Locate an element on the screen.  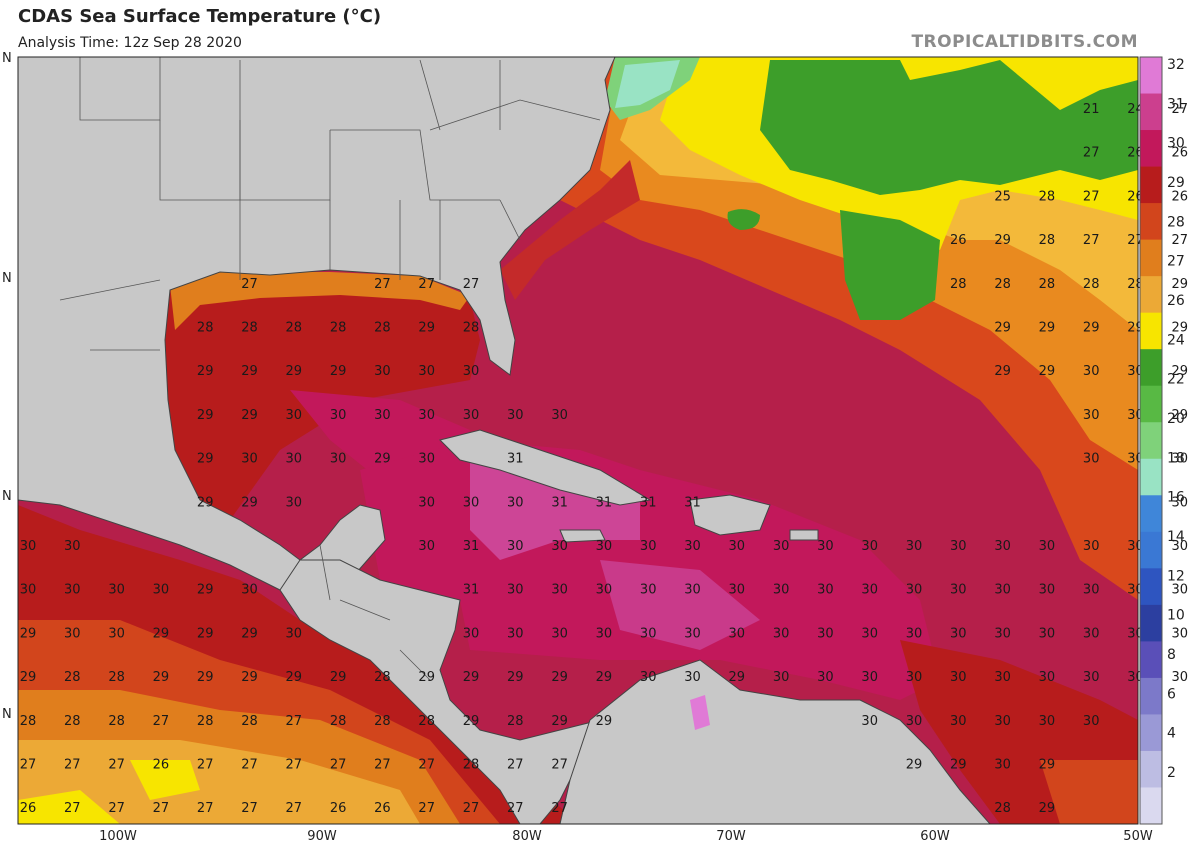
colorbar-label: 6 is located at coordinates (1171, 694).